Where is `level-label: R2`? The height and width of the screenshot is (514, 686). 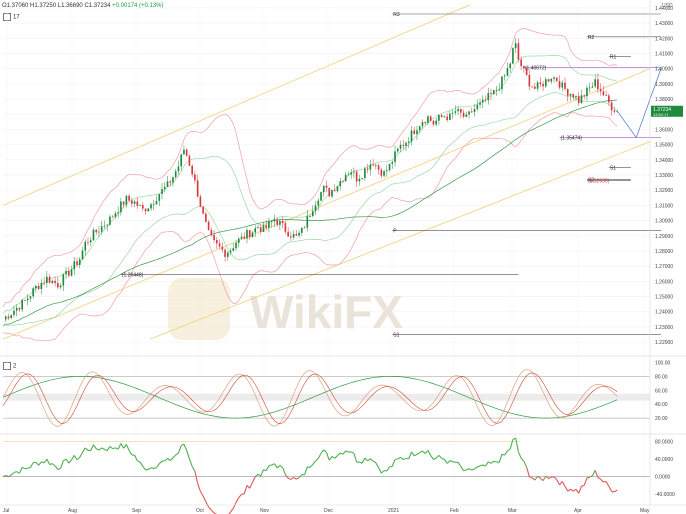 level-label: R2 is located at coordinates (591, 38).